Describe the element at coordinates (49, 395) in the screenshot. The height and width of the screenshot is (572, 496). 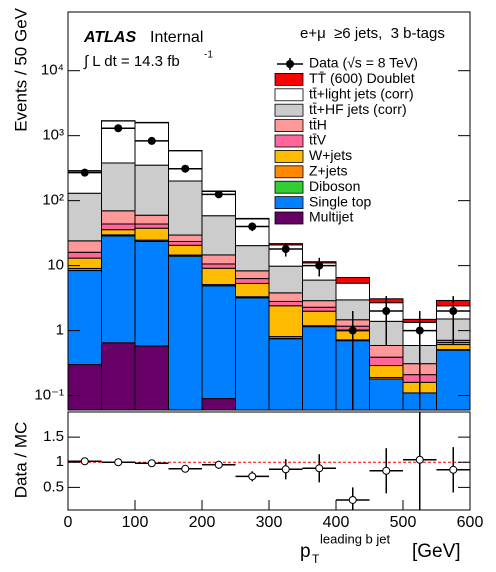
I see `y-tick-label: 10⁻¹` at that location.